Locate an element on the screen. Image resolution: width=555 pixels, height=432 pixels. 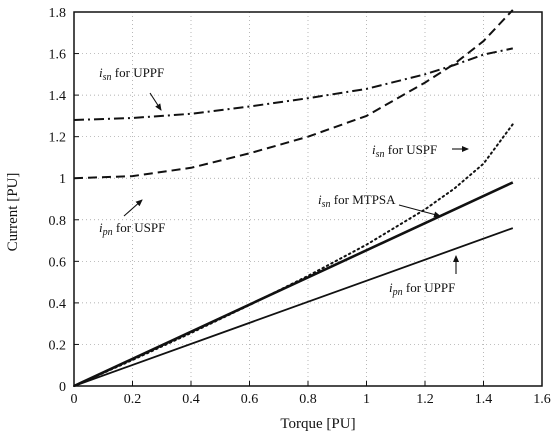
x-tick-label: 1 is located at coordinates (366, 399).